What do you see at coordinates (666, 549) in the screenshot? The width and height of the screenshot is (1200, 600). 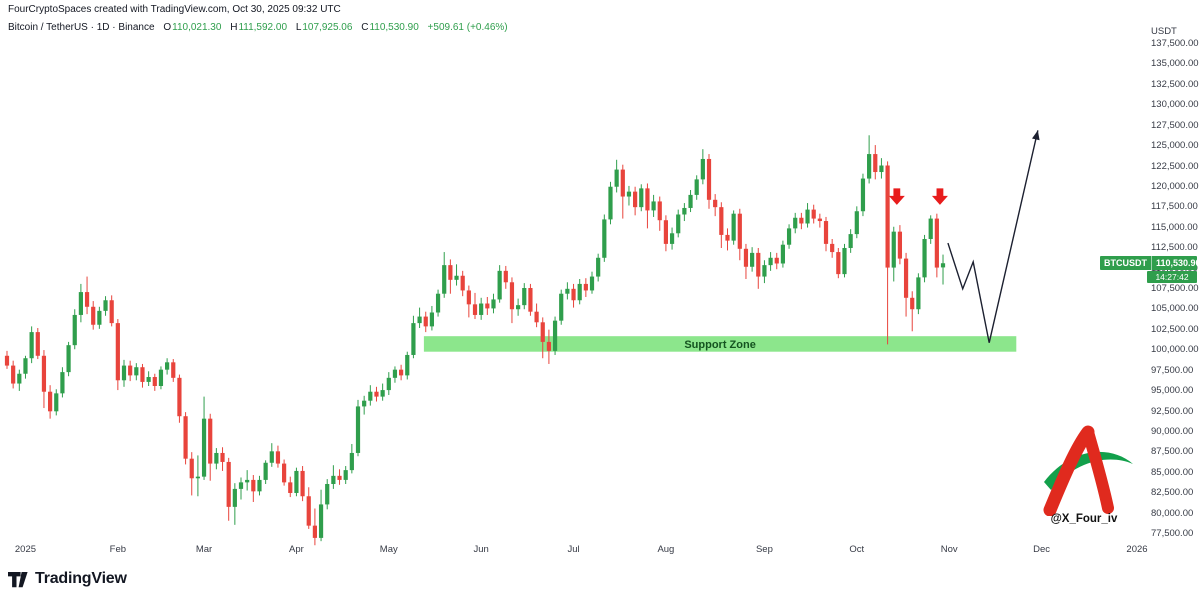 I see `time-axis-label: Aug` at bounding box center [666, 549].